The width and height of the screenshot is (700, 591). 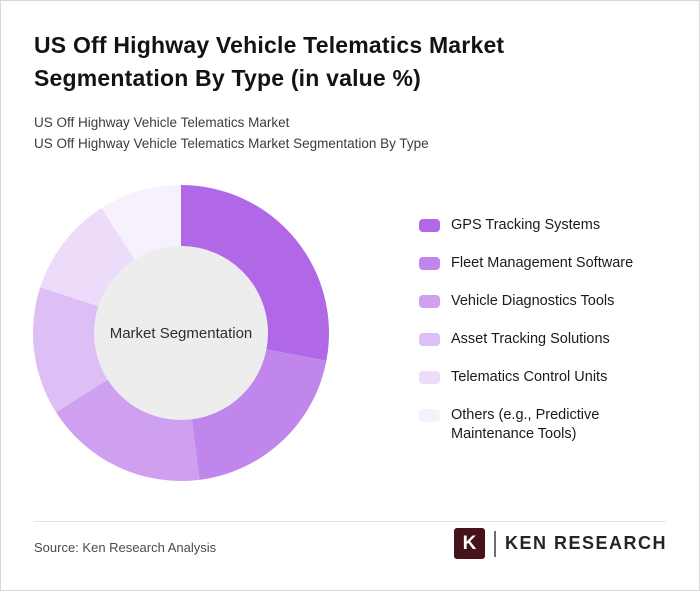 I want to click on legend-item: Vehicle Diagnostics Tools, so click(x=542, y=301).